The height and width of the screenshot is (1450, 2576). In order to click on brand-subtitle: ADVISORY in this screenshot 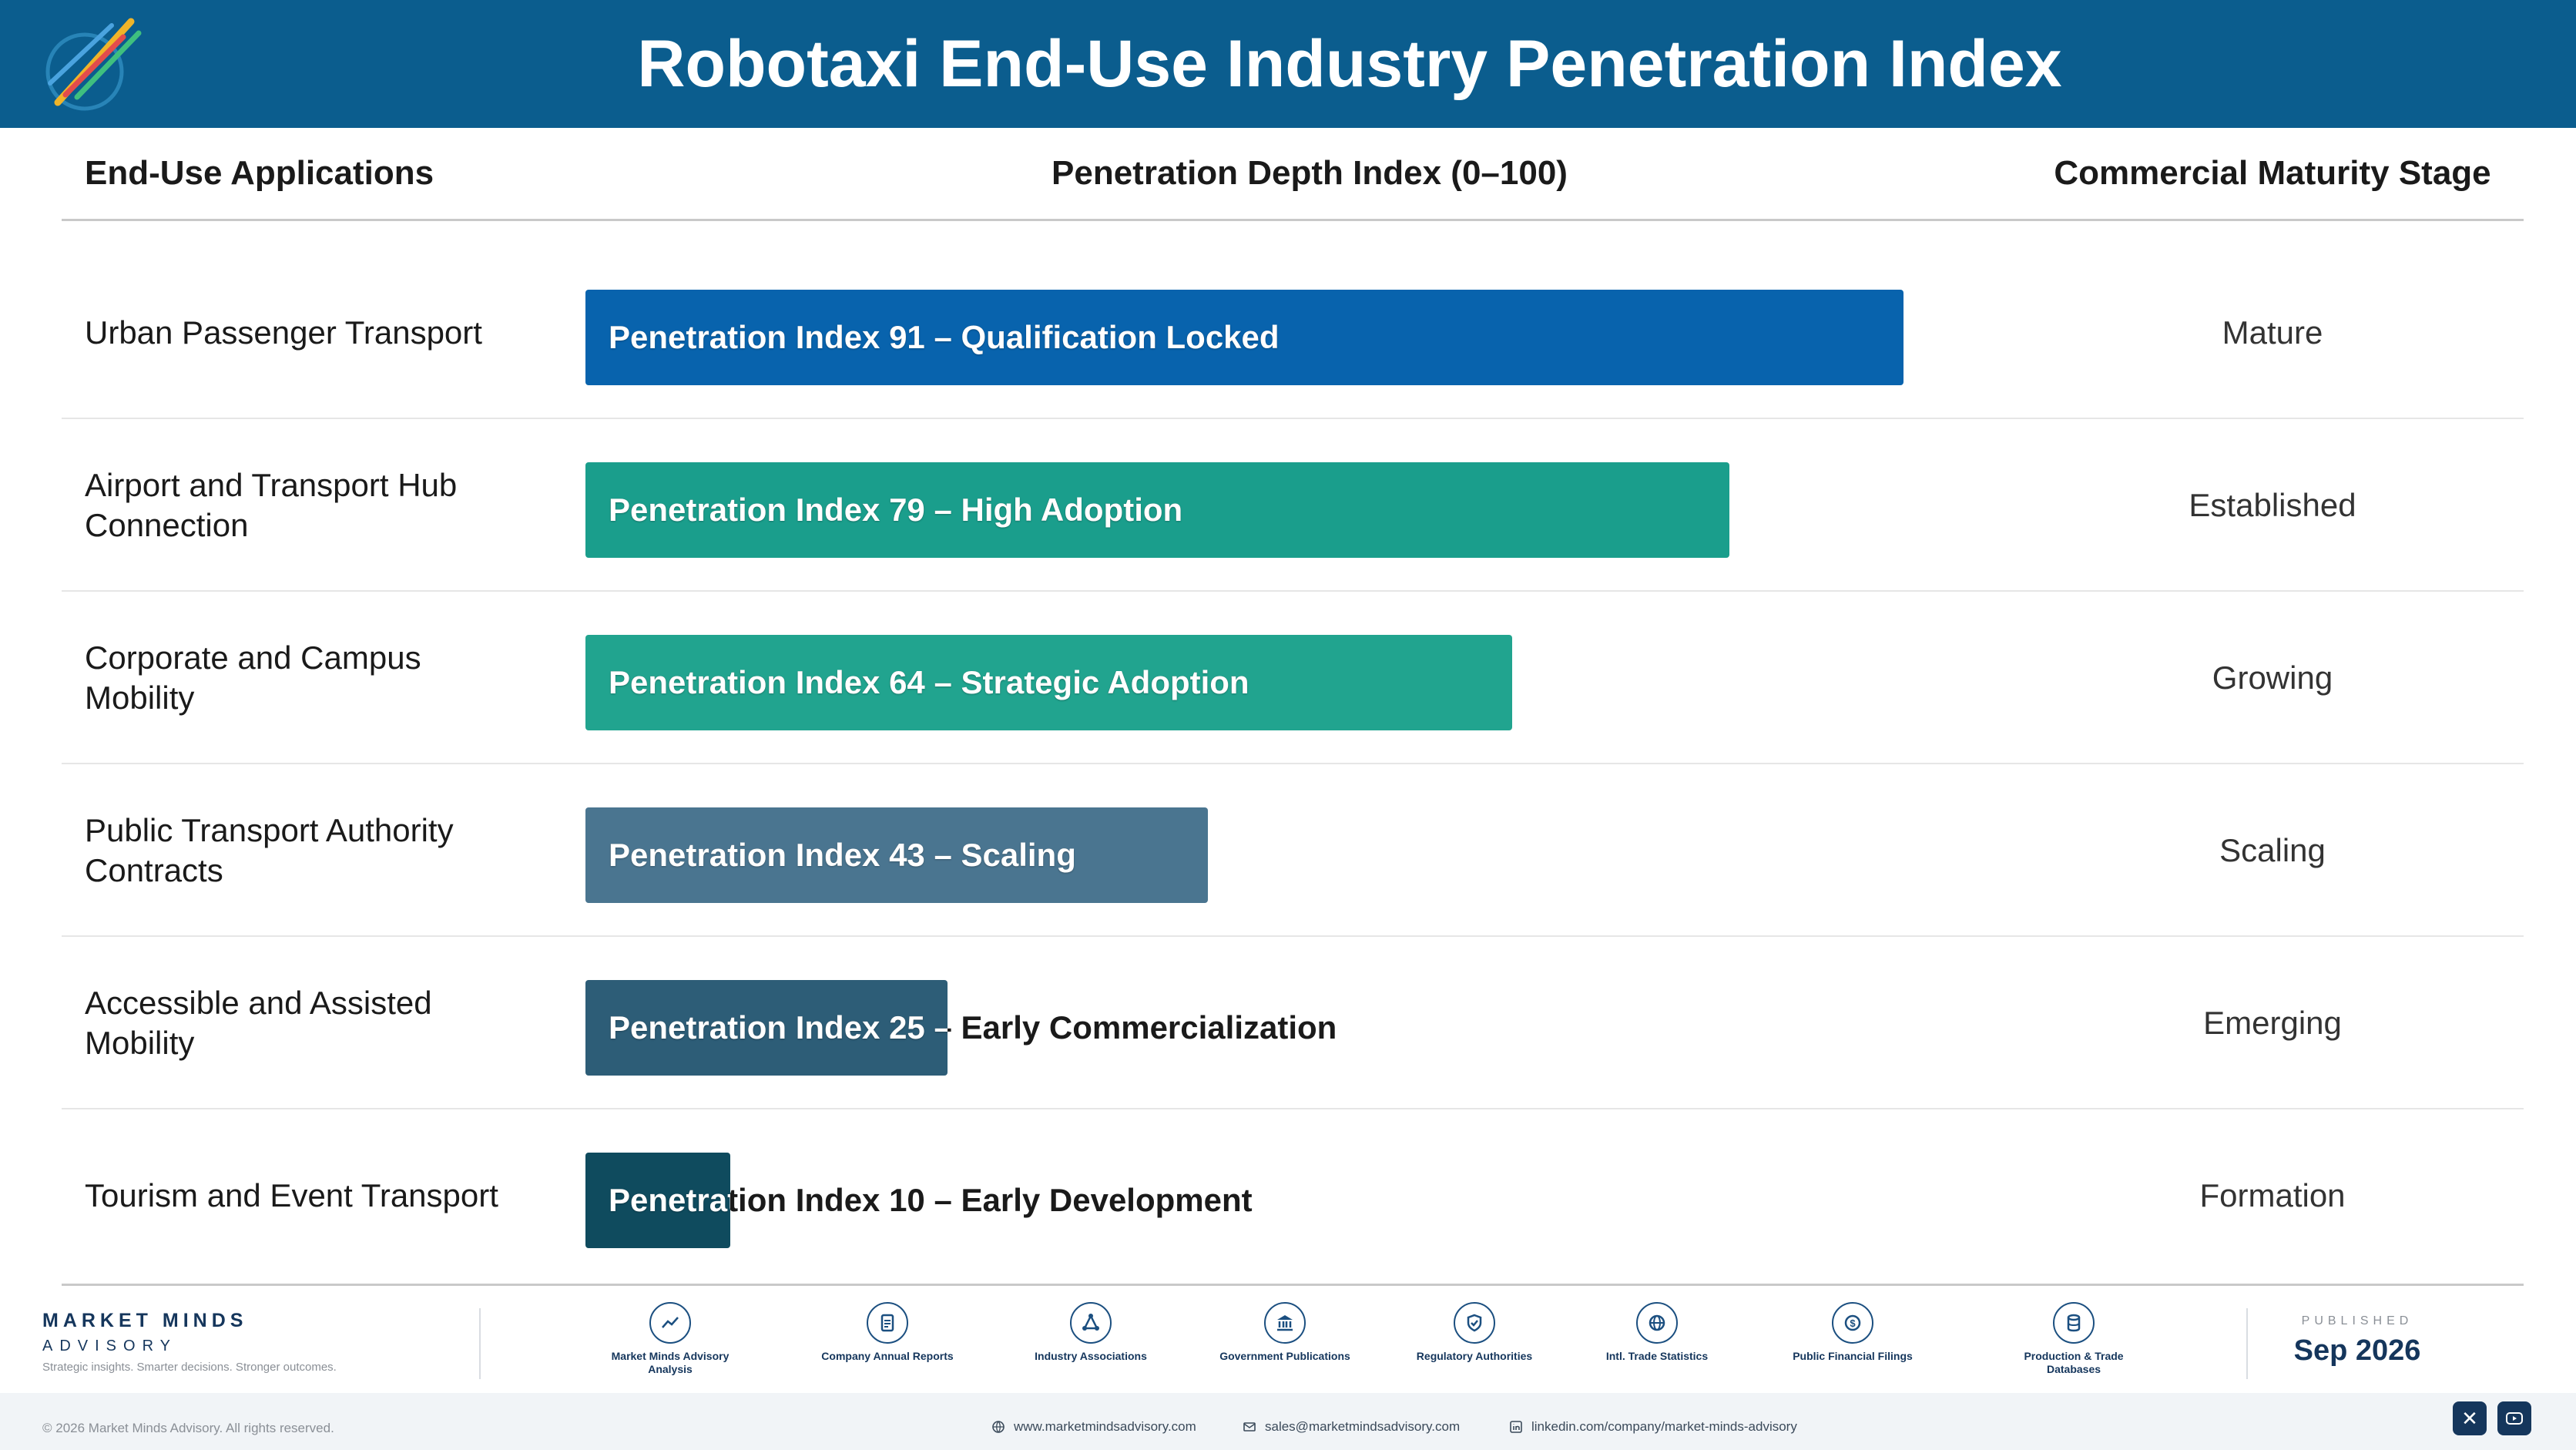, I will do `click(109, 1346)`.